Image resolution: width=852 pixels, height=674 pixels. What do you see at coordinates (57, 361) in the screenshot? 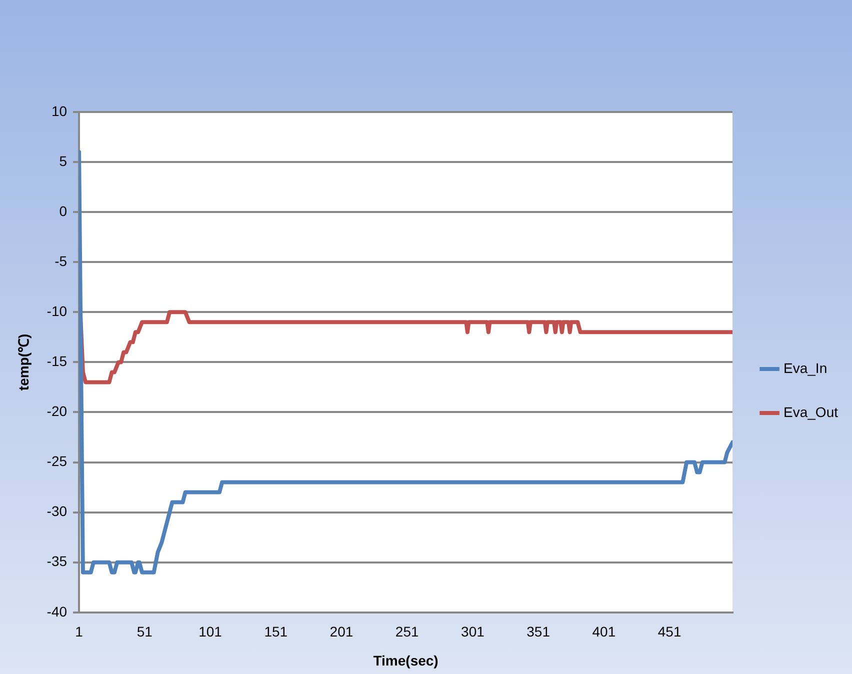
I see `y-tick-label: -15` at bounding box center [57, 361].